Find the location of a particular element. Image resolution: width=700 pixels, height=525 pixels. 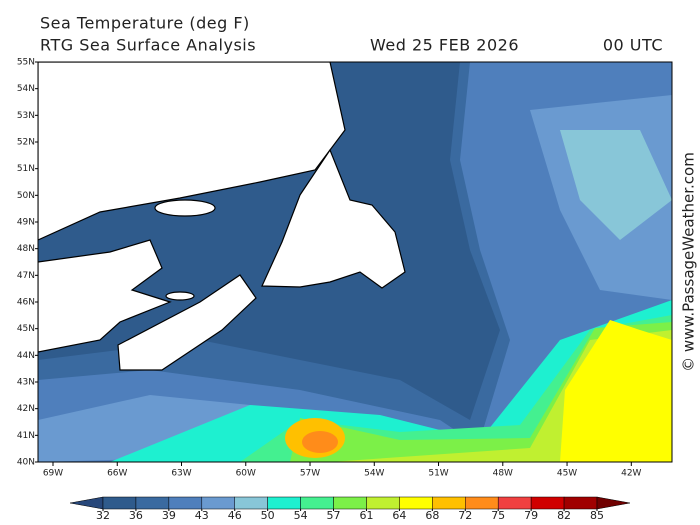

y-tick-label: 42N is located at coordinates (26, 409).